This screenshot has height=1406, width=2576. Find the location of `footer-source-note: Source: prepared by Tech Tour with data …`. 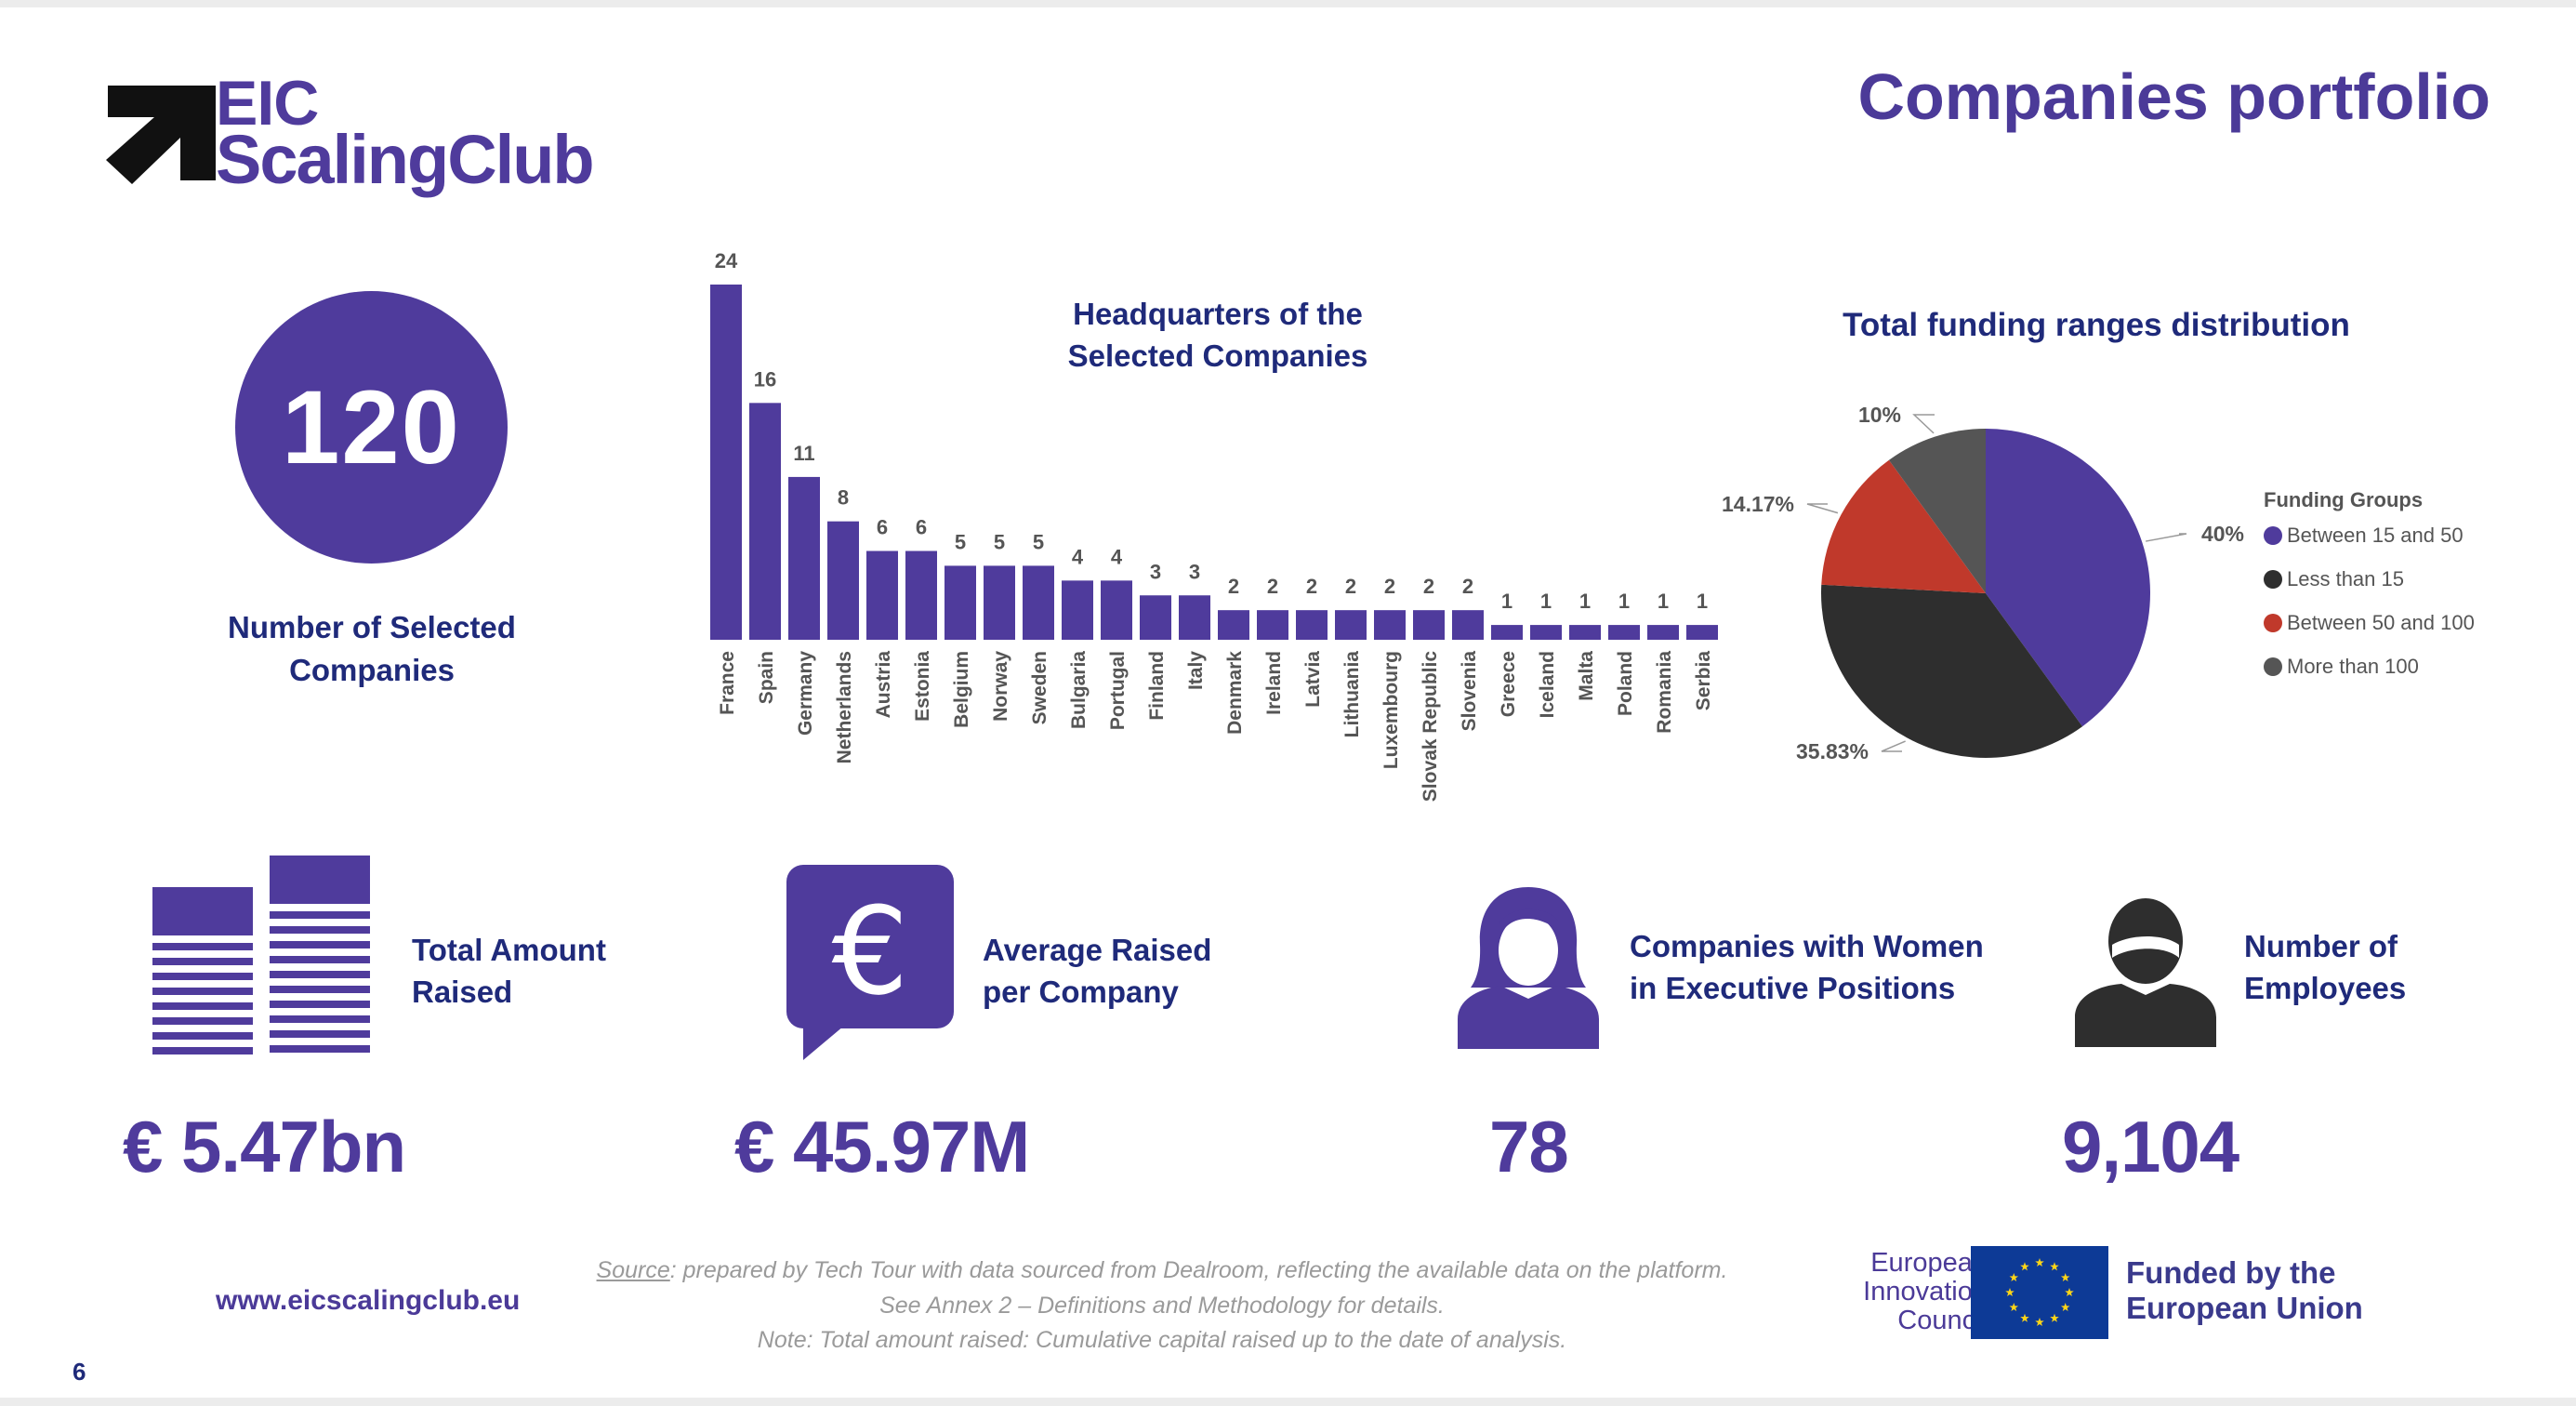

footer-source-note: Source: prepared by Tech Tour with data … is located at coordinates (1162, 1306).